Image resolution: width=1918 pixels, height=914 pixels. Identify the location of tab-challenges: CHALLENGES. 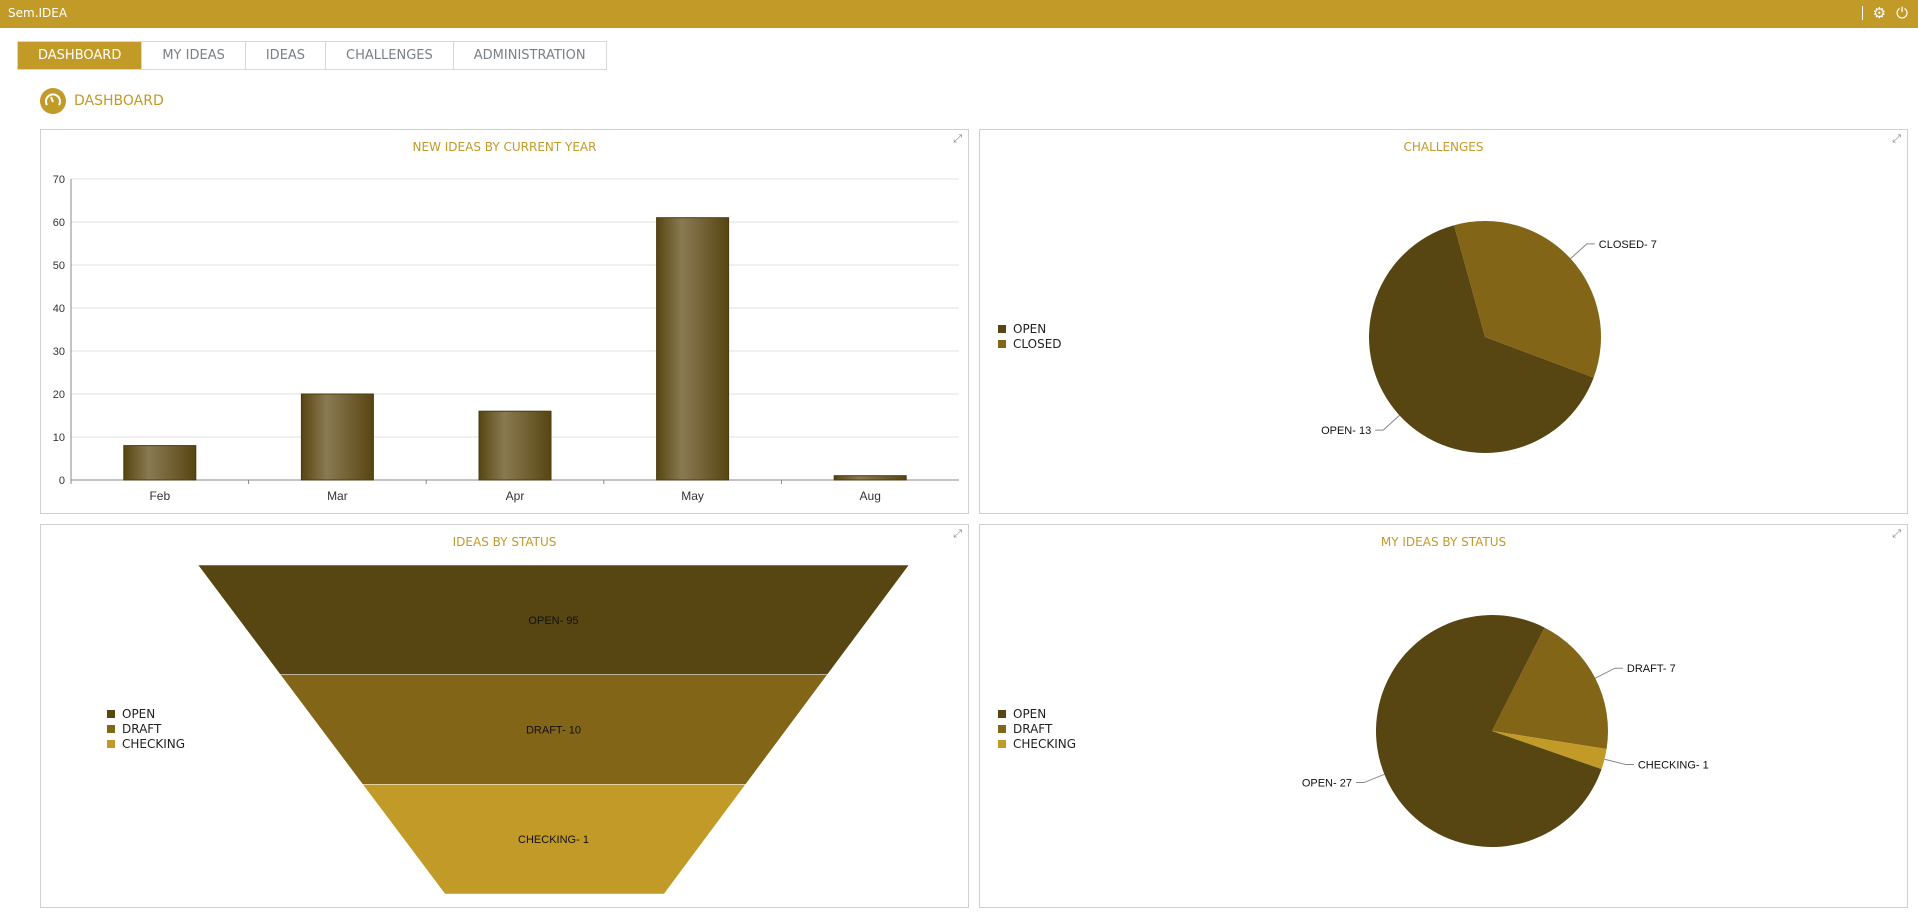
(390, 55).